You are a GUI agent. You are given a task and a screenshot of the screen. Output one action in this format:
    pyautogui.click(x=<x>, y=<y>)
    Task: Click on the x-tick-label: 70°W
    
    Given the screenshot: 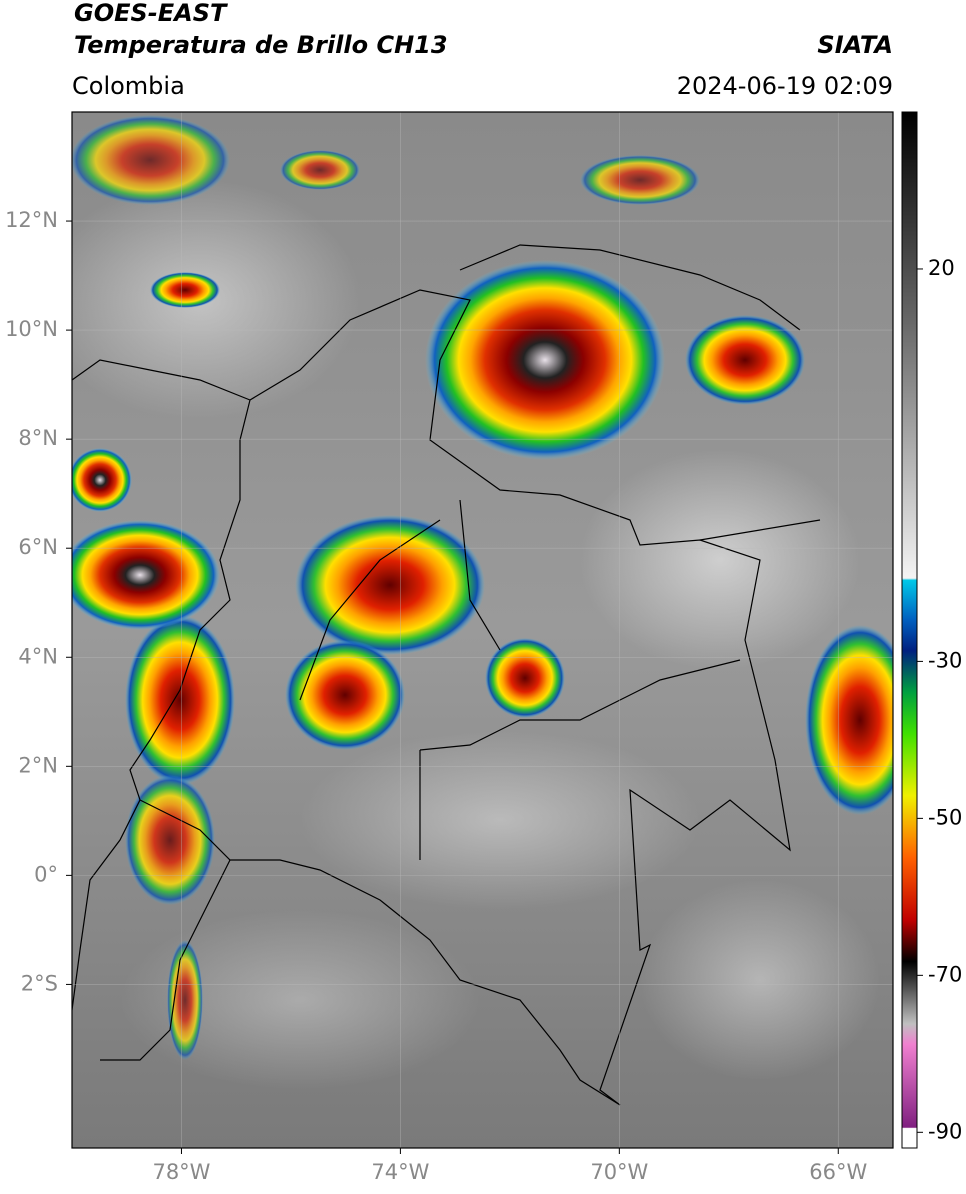 What is the action you would take?
    pyautogui.click(x=619, y=1172)
    